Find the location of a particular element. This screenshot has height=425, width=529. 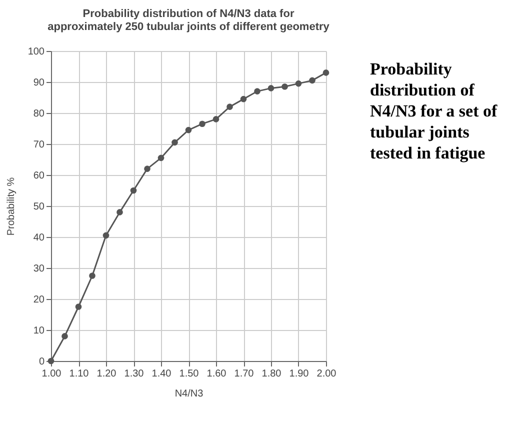

x-tick-label: 1.10 is located at coordinates (79, 374).